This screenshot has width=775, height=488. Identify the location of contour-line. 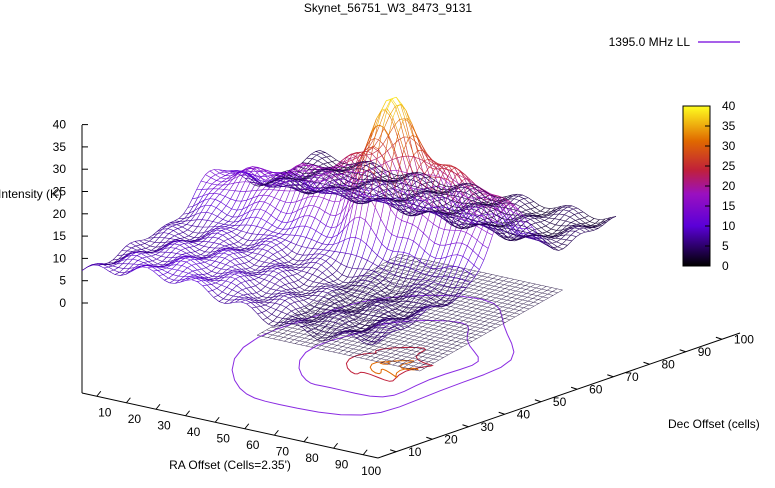
(373, 355).